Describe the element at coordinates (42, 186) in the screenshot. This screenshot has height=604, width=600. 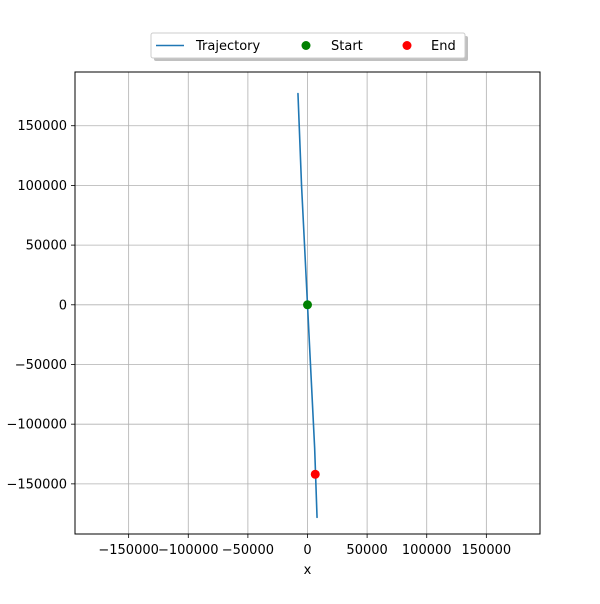
I see `y-tick-label: 100000` at that location.